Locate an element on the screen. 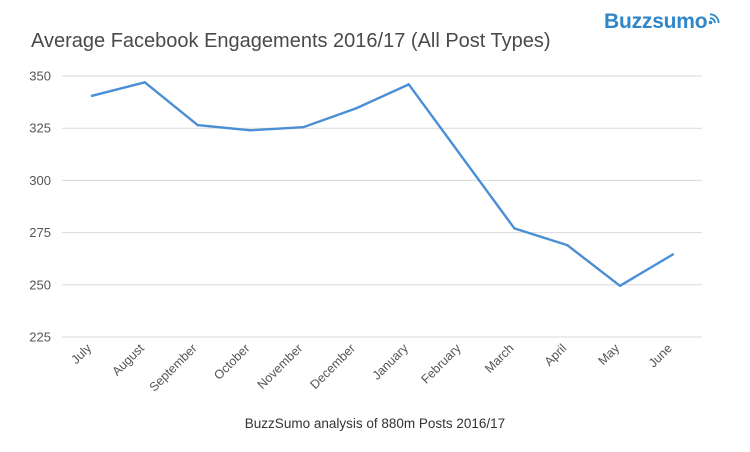 The image size is (750, 452). x-tick-label-september: September is located at coordinates (173, 367).